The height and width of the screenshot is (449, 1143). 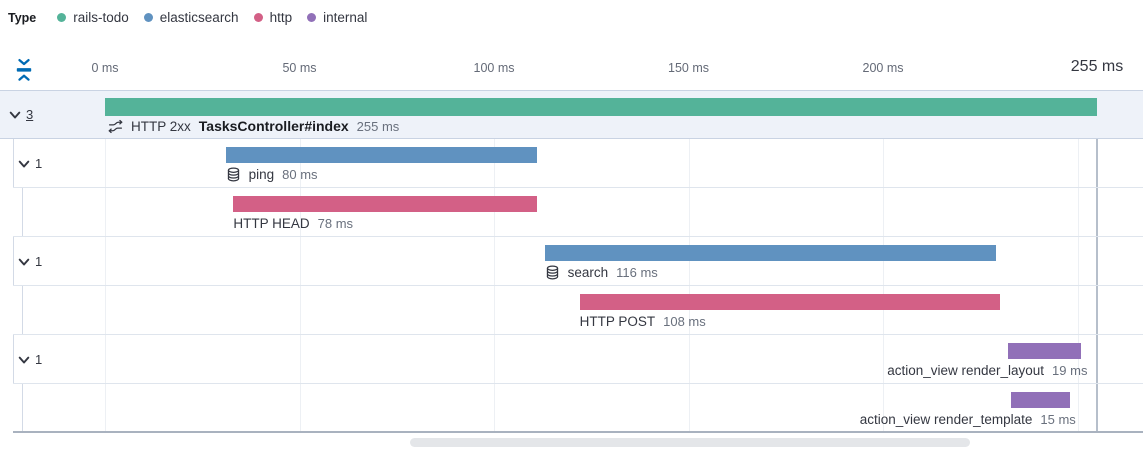 What do you see at coordinates (199, 17) in the screenshot?
I see `legend-item-label: elasticsearch` at bounding box center [199, 17].